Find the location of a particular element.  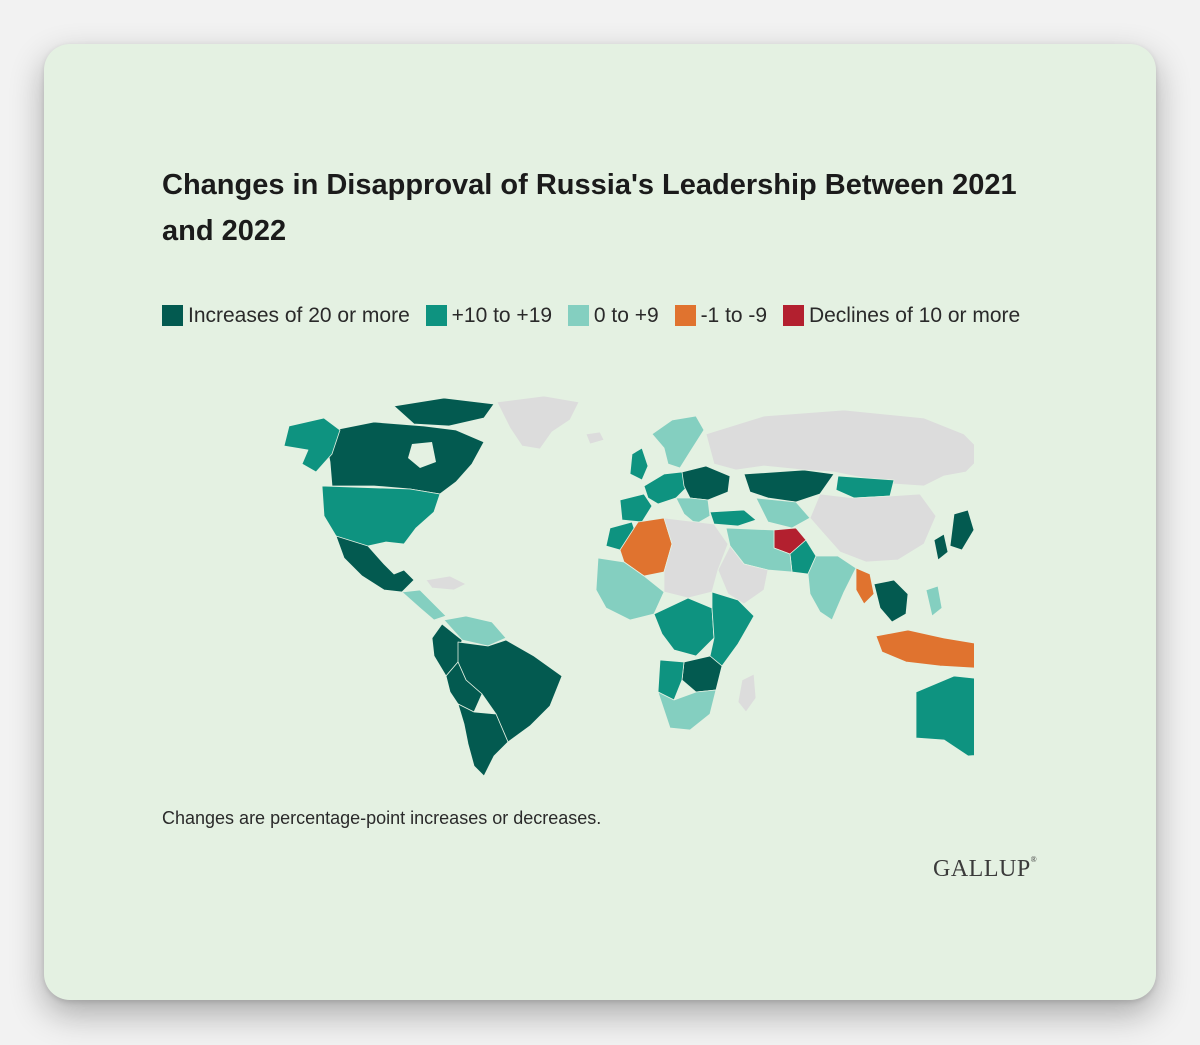

region-mexico is located at coordinates (375, 564).